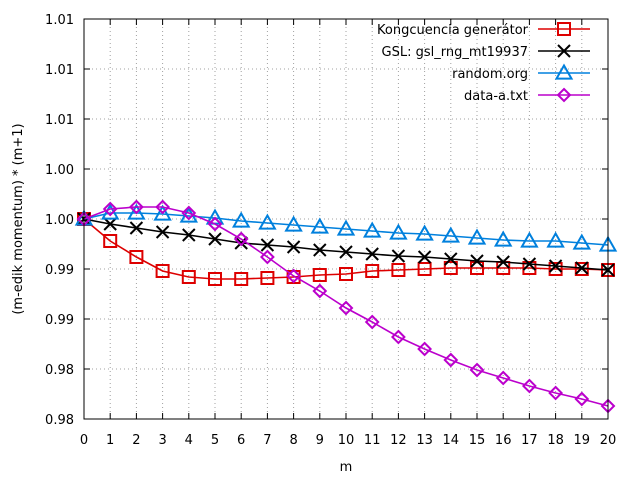 The width and height of the screenshot is (640, 480). What do you see at coordinates (215, 440) in the screenshot?
I see `x-tick-label: 5` at bounding box center [215, 440].